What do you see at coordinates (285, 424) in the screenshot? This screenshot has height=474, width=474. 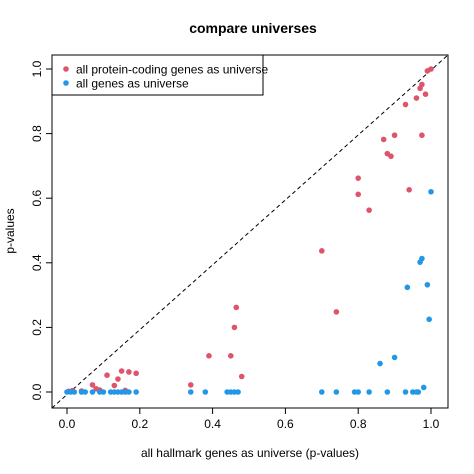 I see `x-tick-label: 0.6` at bounding box center [285, 424].